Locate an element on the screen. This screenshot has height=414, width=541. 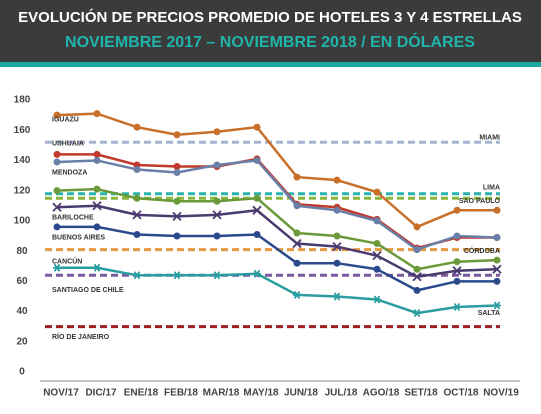
x-tick-label: MAY/18 is located at coordinates (261, 393).